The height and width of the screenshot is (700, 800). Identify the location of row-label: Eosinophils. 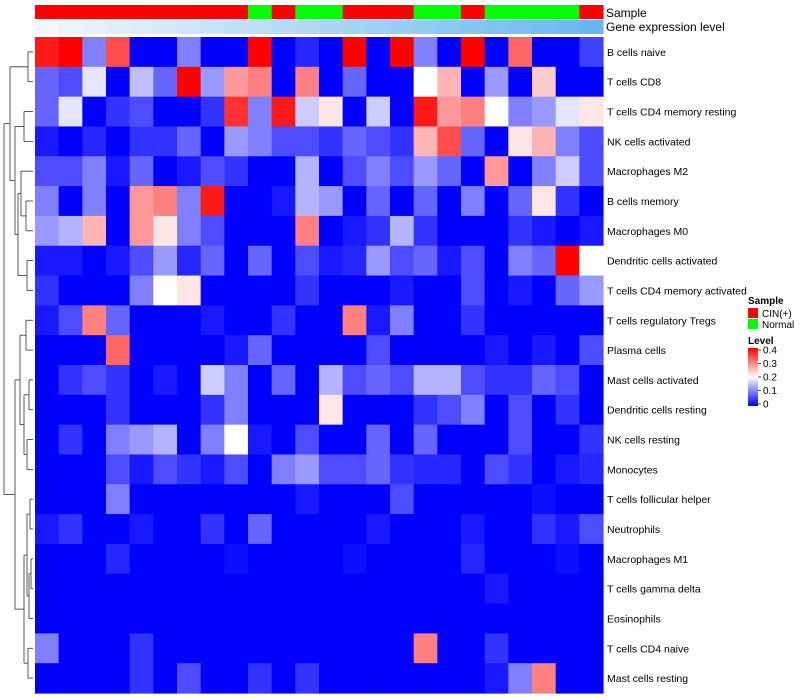
(634, 619).